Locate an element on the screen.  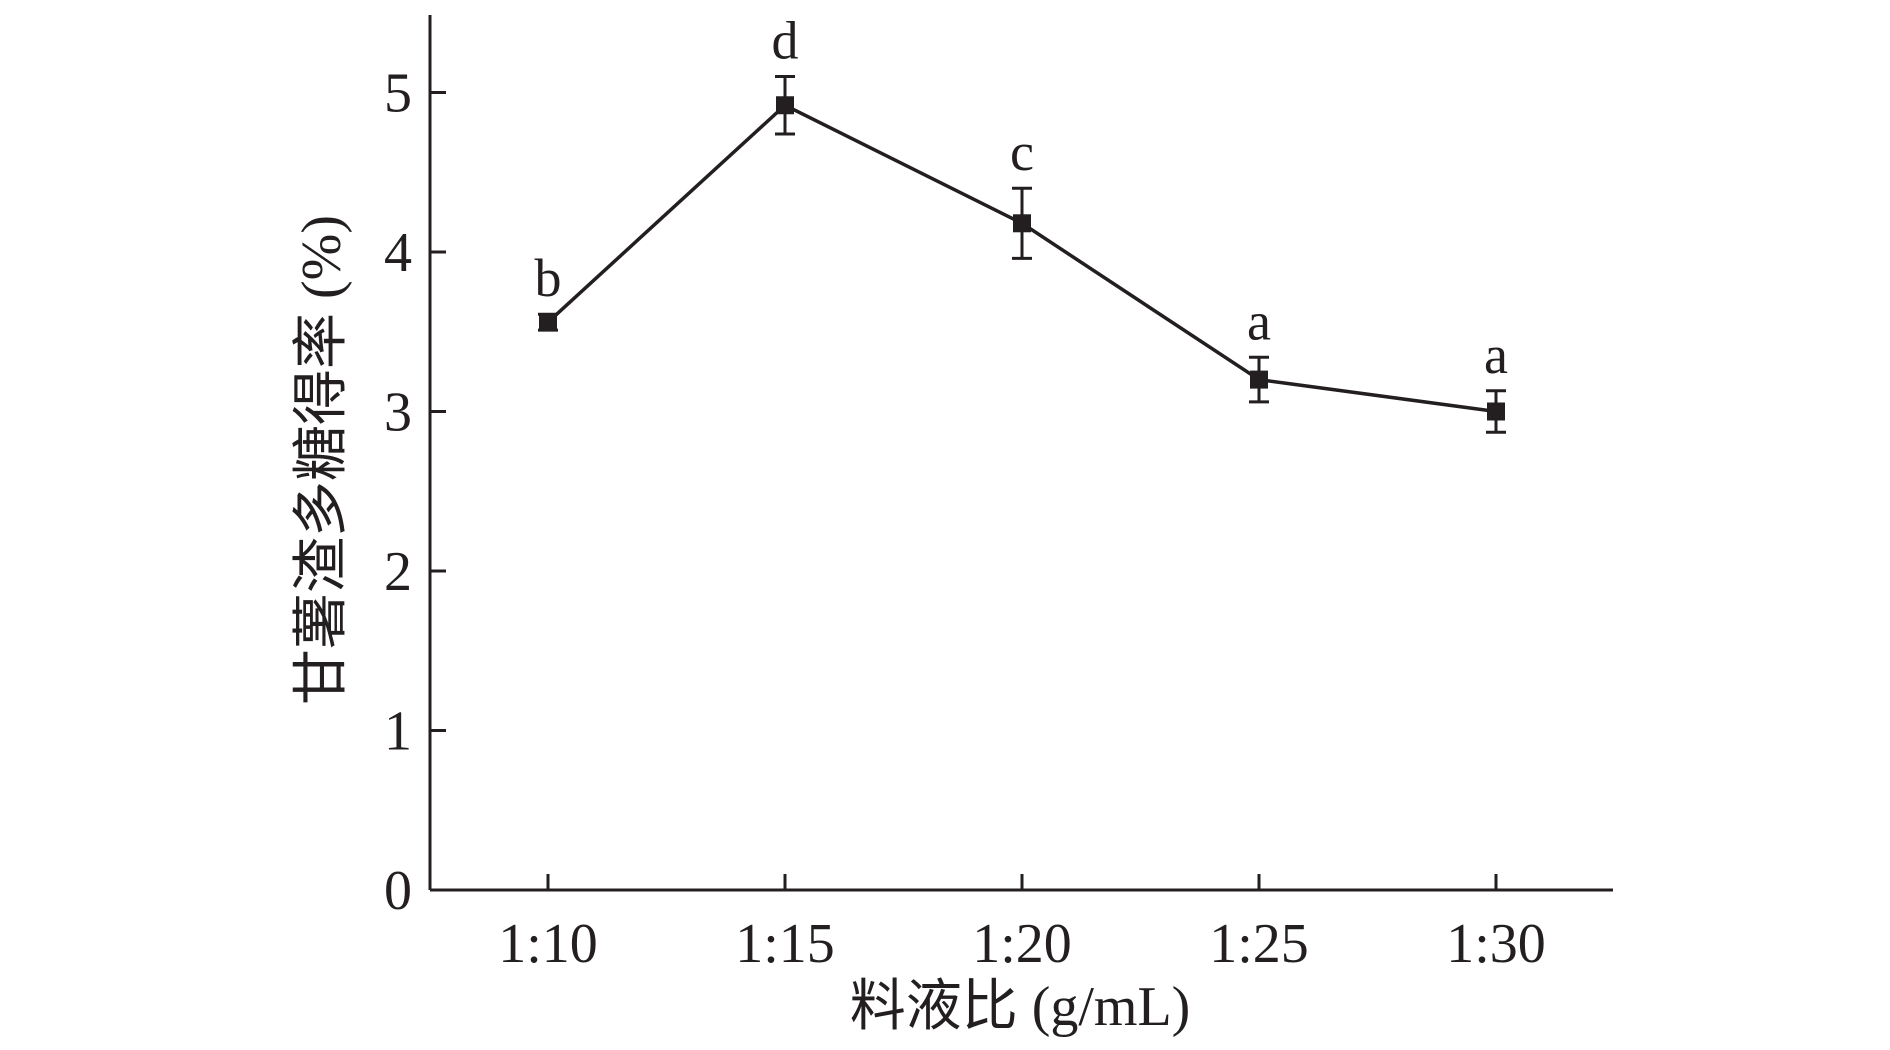
y-tick-label: 3 is located at coordinates (398, 413).